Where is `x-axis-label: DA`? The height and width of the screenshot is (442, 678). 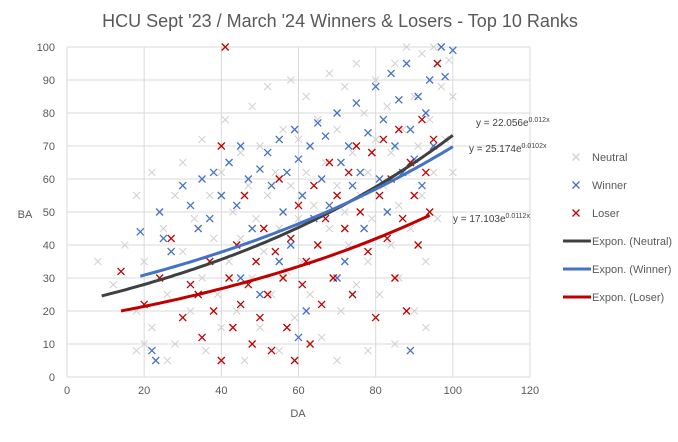
x-axis-label: DA is located at coordinates (298, 414).